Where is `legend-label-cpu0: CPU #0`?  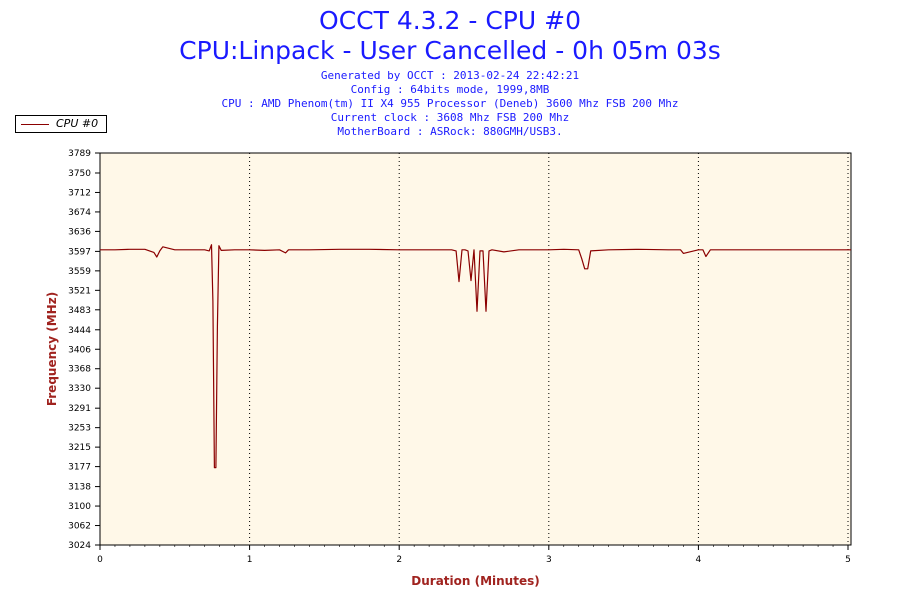 legend-label-cpu0: CPU #0 is located at coordinates (77, 123).